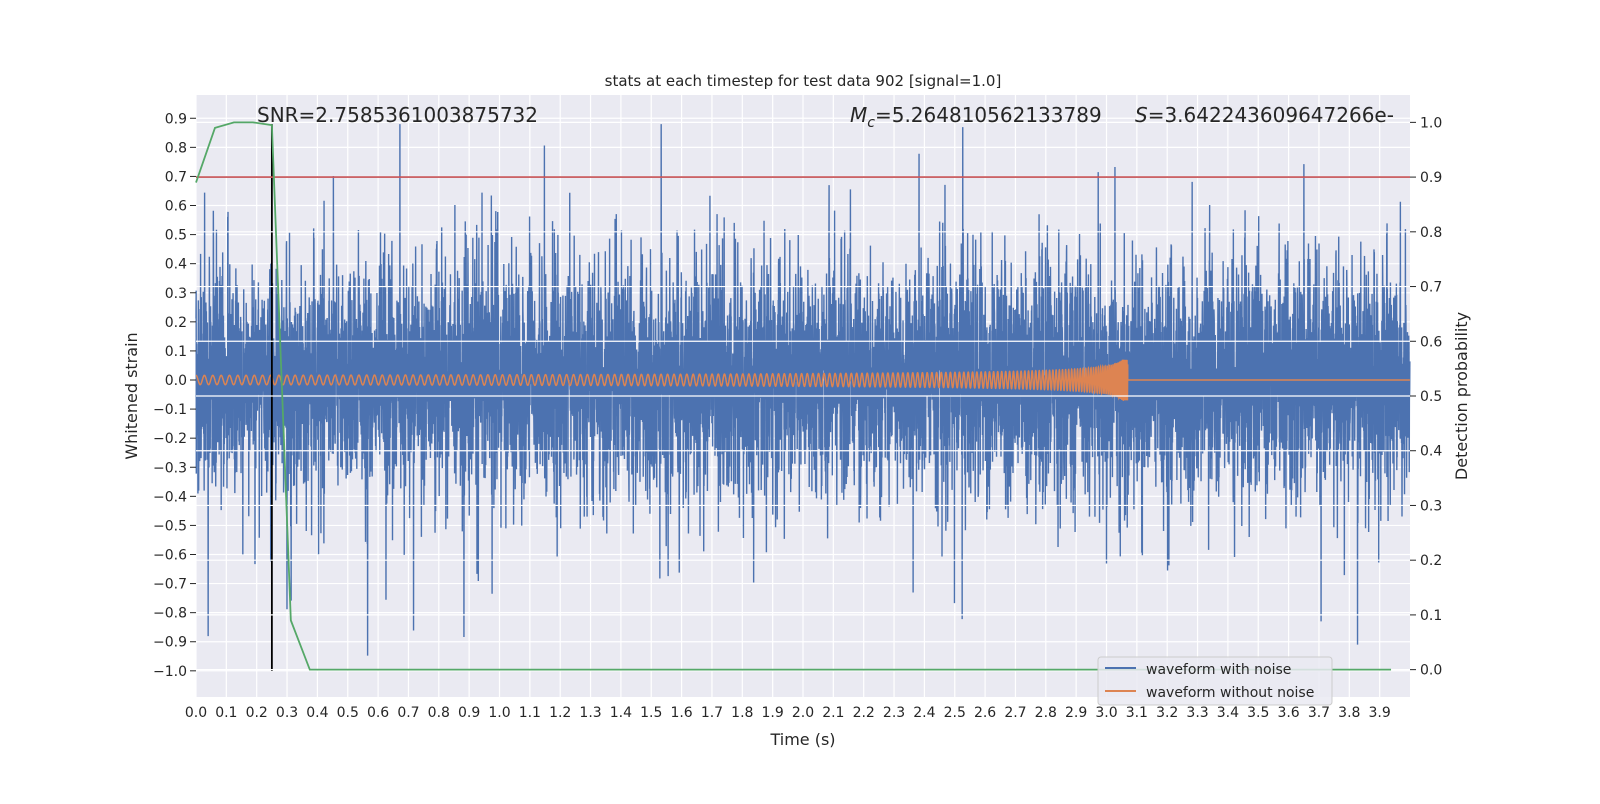 This screenshot has width=1600, height=804. I want to click on x-tick-label: 1.0, so click(499, 713).